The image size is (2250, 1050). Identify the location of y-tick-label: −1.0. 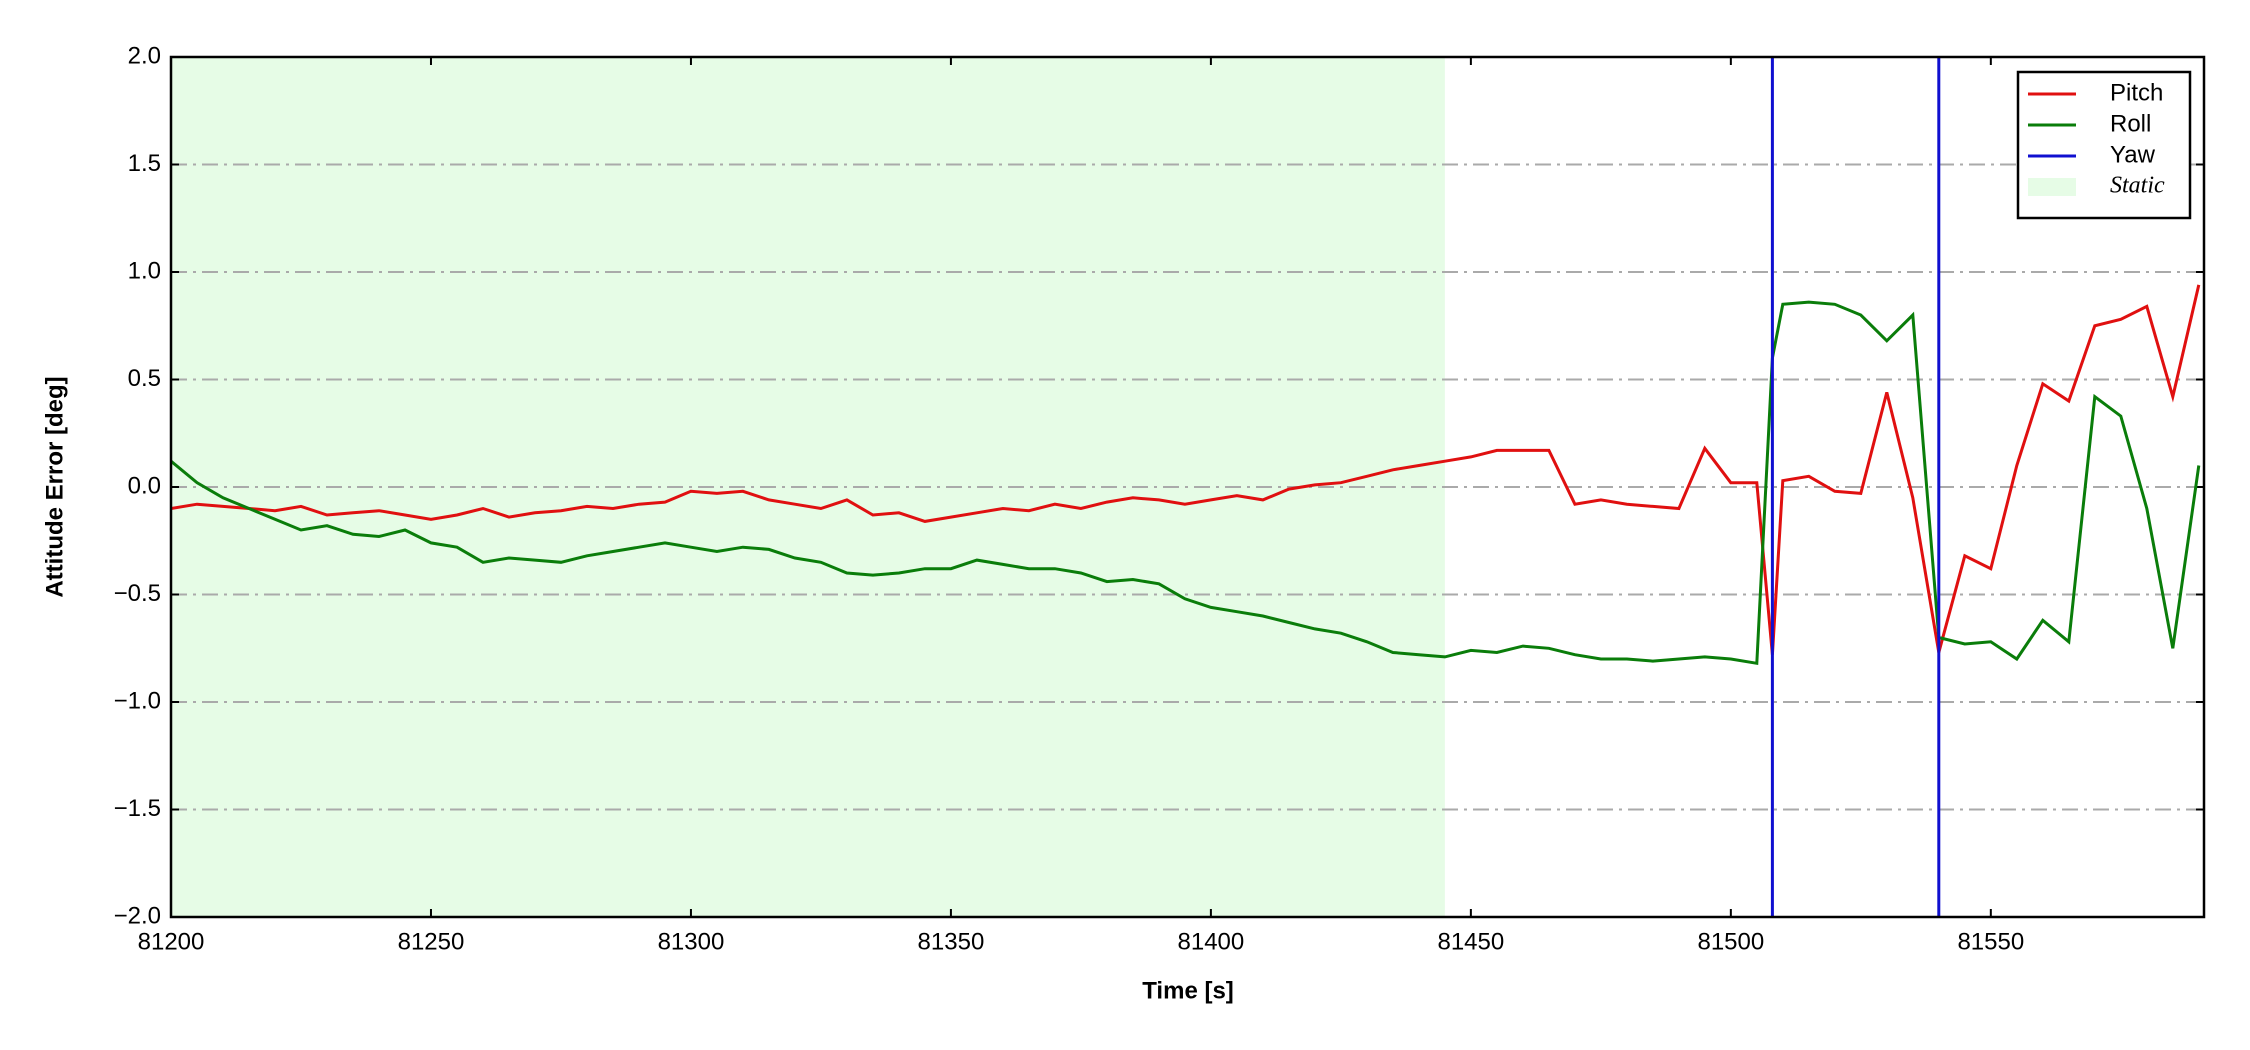
(137, 700).